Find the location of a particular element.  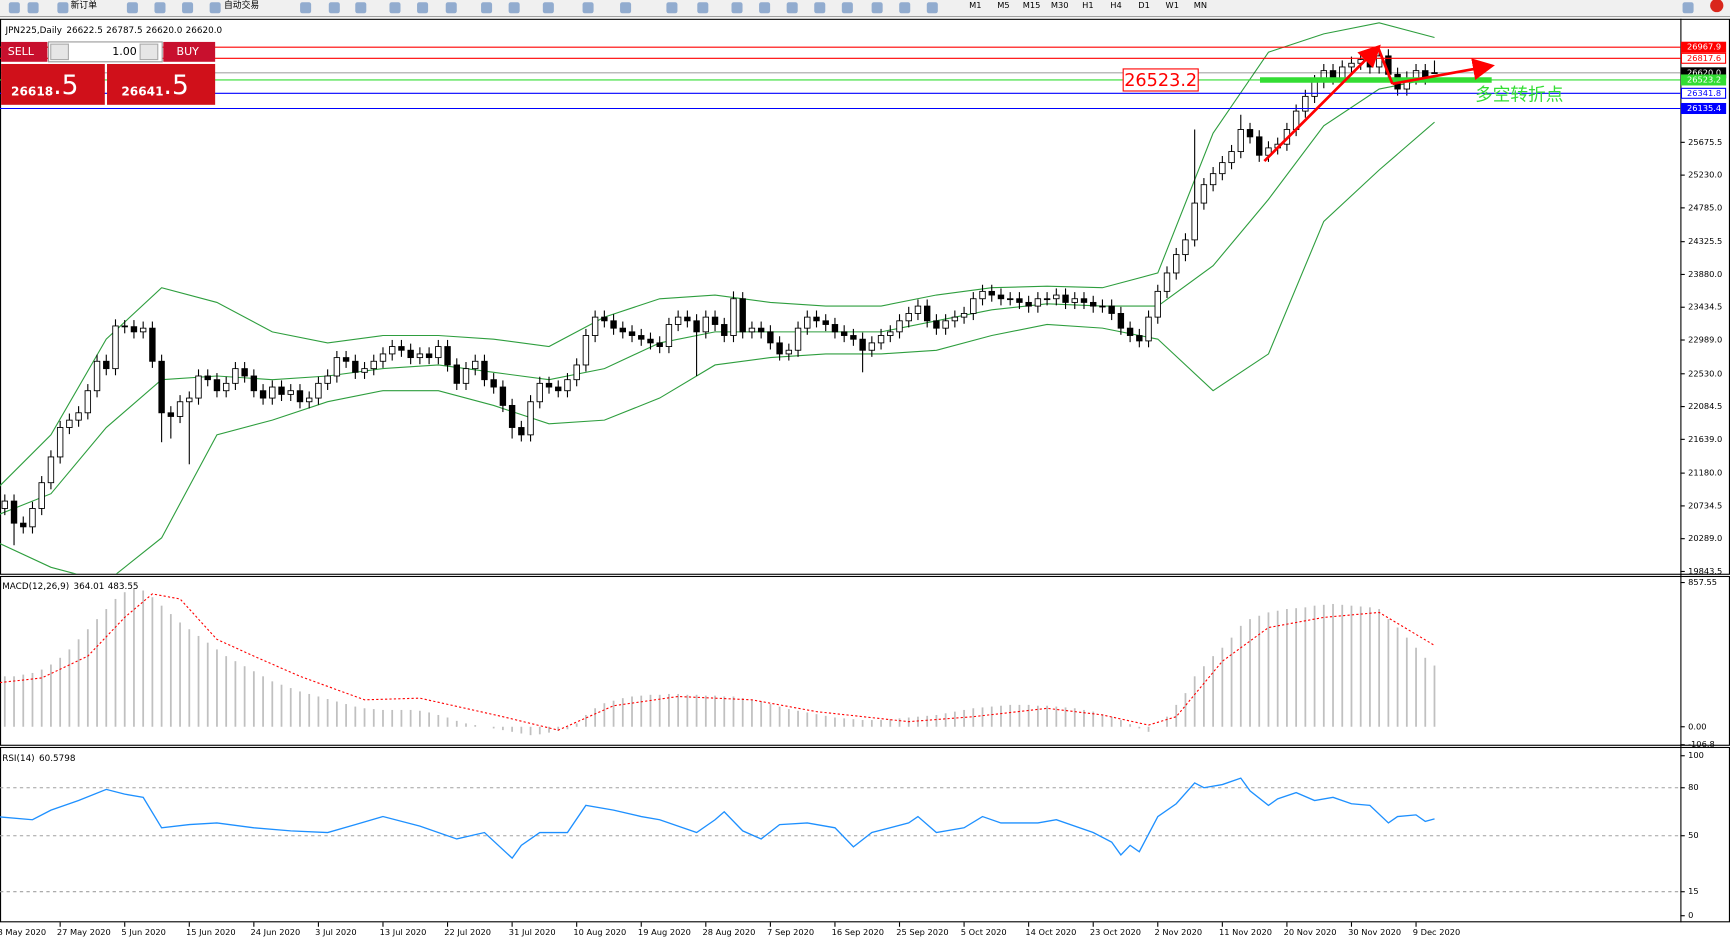

timeframe: MN is located at coordinates (1200, 5).